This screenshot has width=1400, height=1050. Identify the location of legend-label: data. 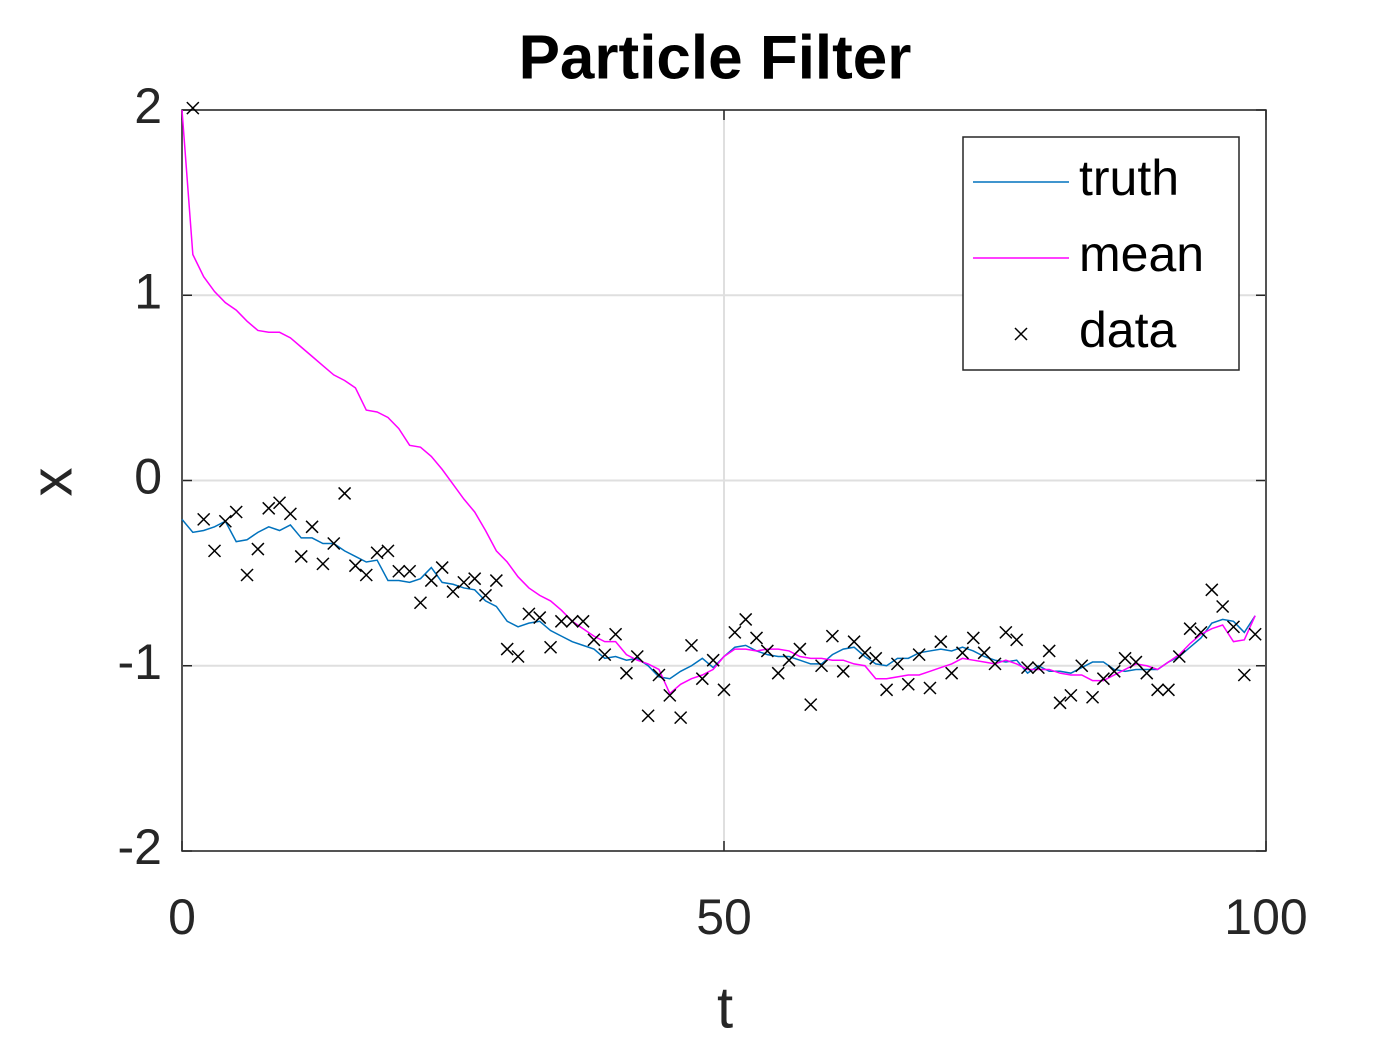
(1128, 330).